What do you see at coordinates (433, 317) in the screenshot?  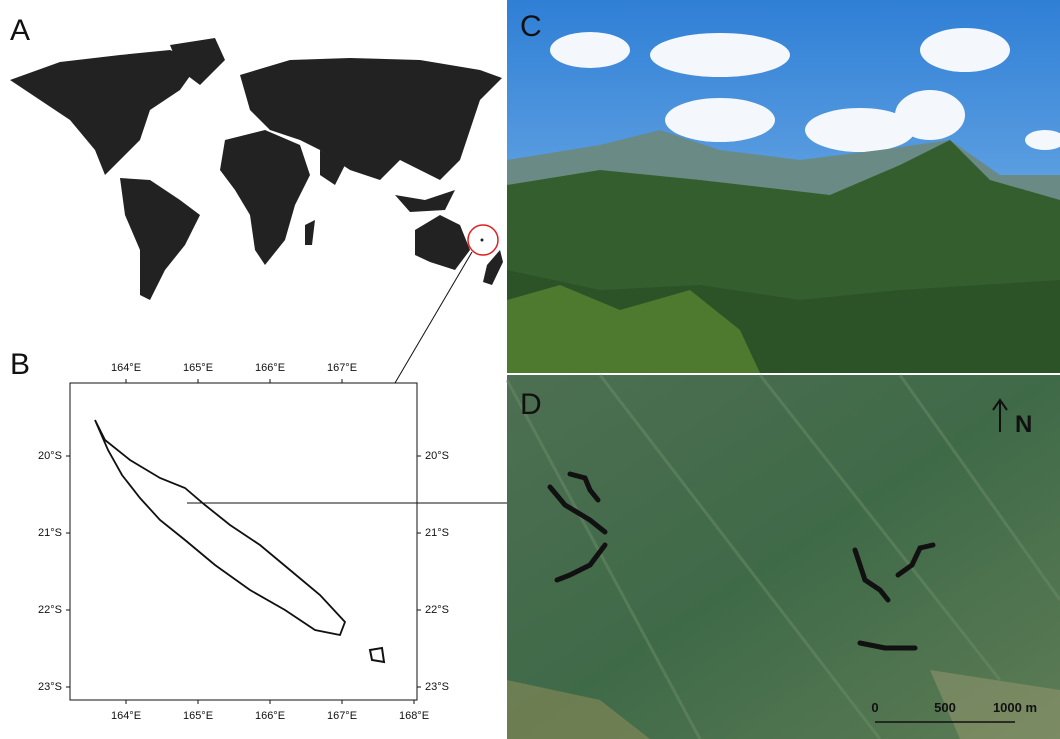 I see `connector` at bounding box center [433, 317].